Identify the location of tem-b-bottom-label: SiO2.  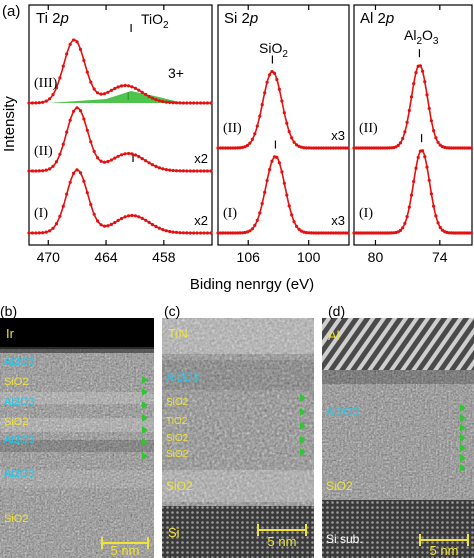
(16, 519).